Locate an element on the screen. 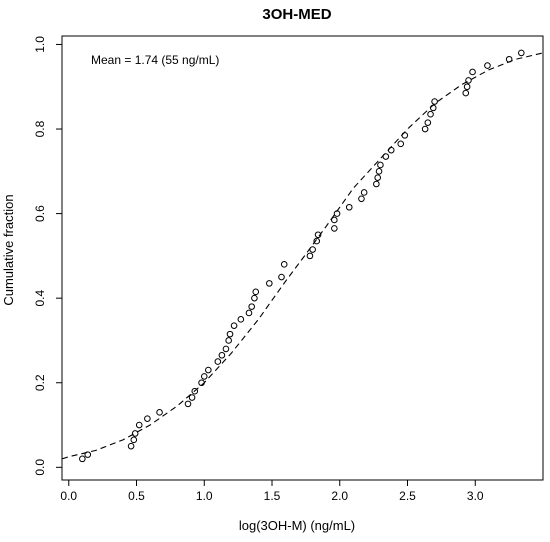 This screenshot has width=550, height=542. x-tick-label: 0.0 is located at coordinates (68, 496).